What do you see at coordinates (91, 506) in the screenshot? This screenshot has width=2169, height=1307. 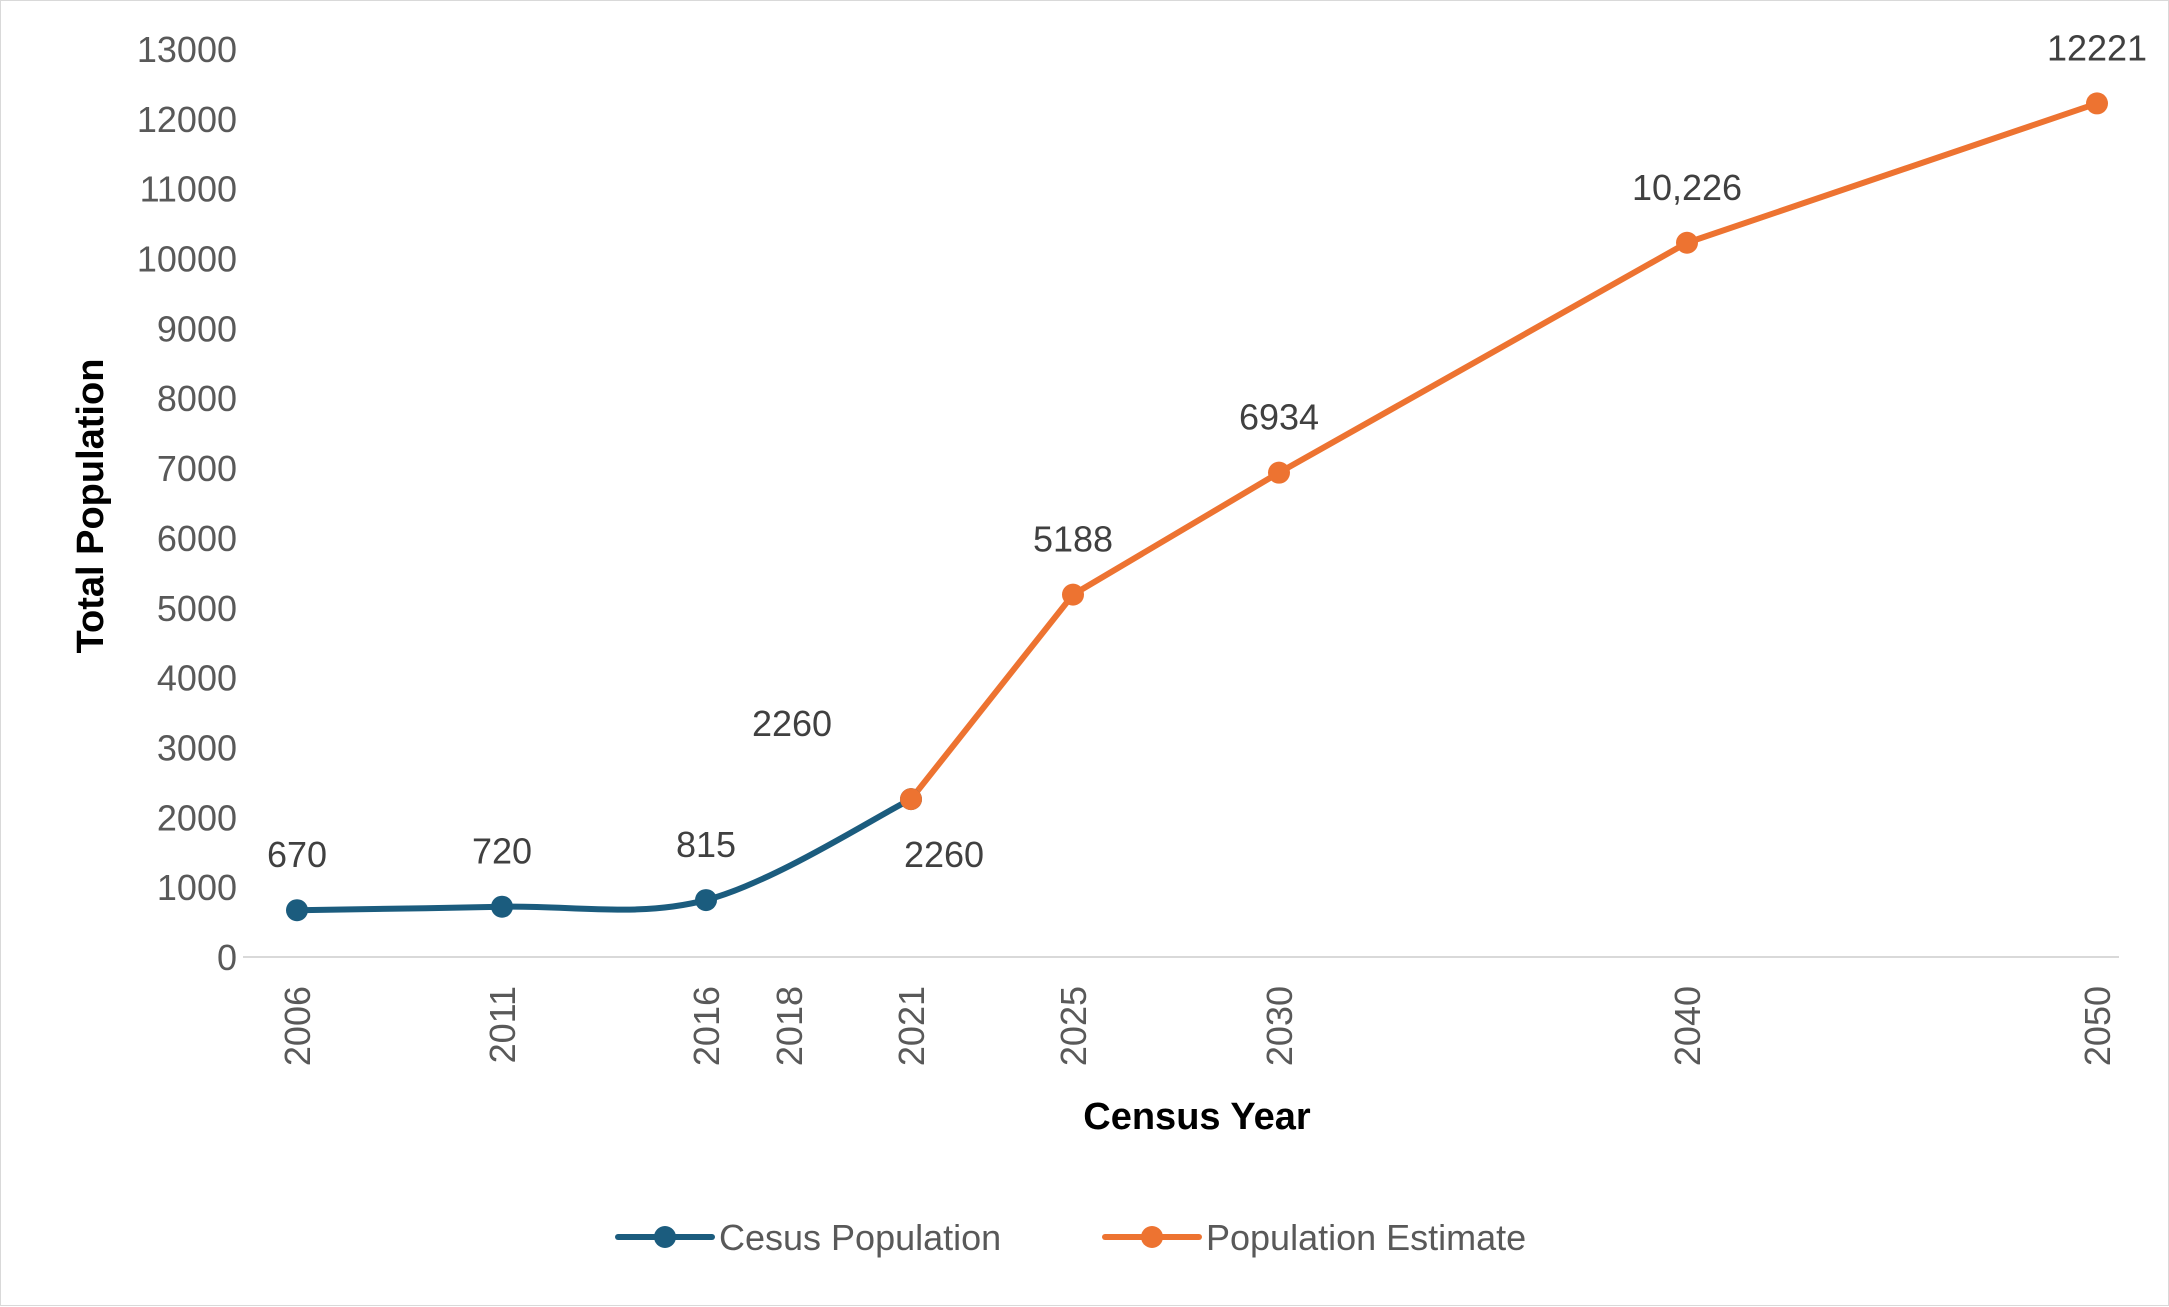 I see `y-axis-title: Total Population` at bounding box center [91, 506].